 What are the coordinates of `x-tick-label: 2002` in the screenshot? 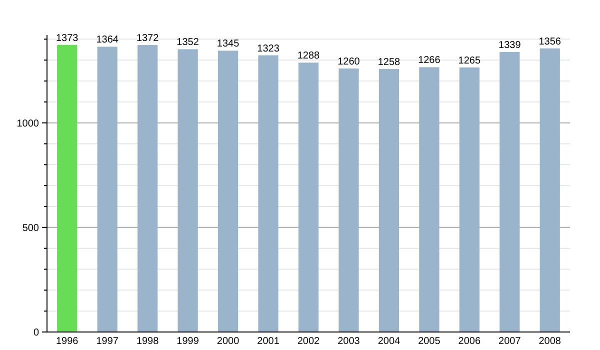 It's located at (308, 341).